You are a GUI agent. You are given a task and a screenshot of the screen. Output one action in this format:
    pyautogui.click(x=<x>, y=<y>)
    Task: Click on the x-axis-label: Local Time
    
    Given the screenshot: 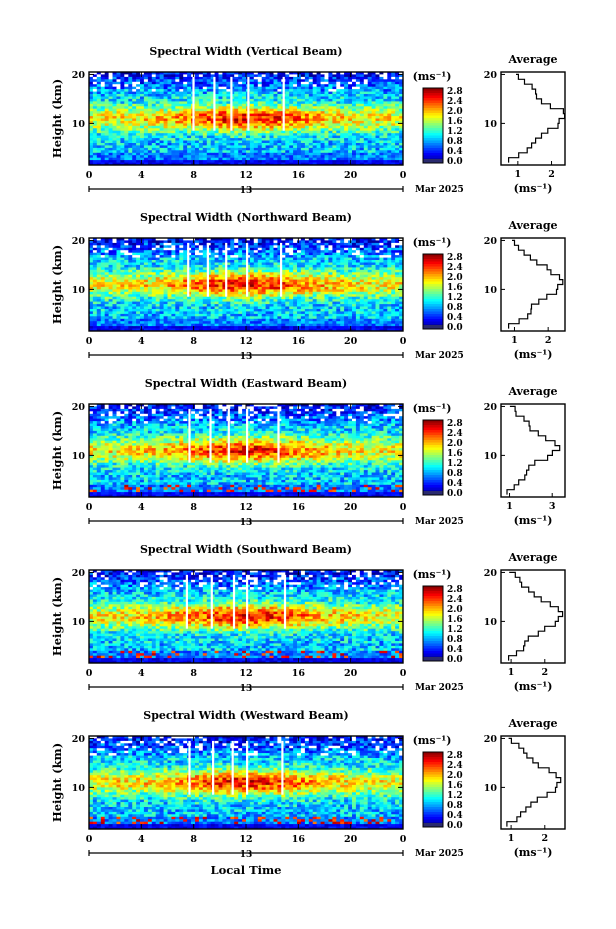 What is the action you would take?
    pyautogui.click(x=246, y=870)
    